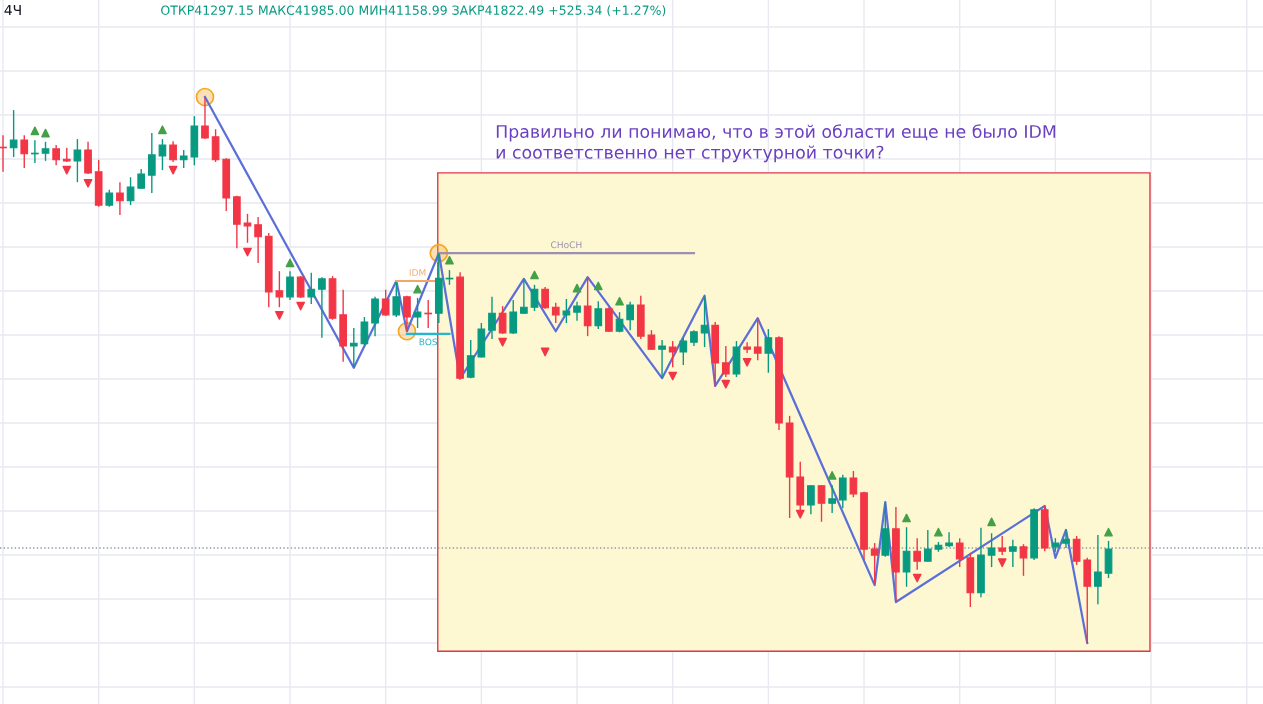 The width and height of the screenshot is (1263, 704). What do you see at coordinates (566, 245) in the screenshot?
I see `series-label: CHoCH` at bounding box center [566, 245].